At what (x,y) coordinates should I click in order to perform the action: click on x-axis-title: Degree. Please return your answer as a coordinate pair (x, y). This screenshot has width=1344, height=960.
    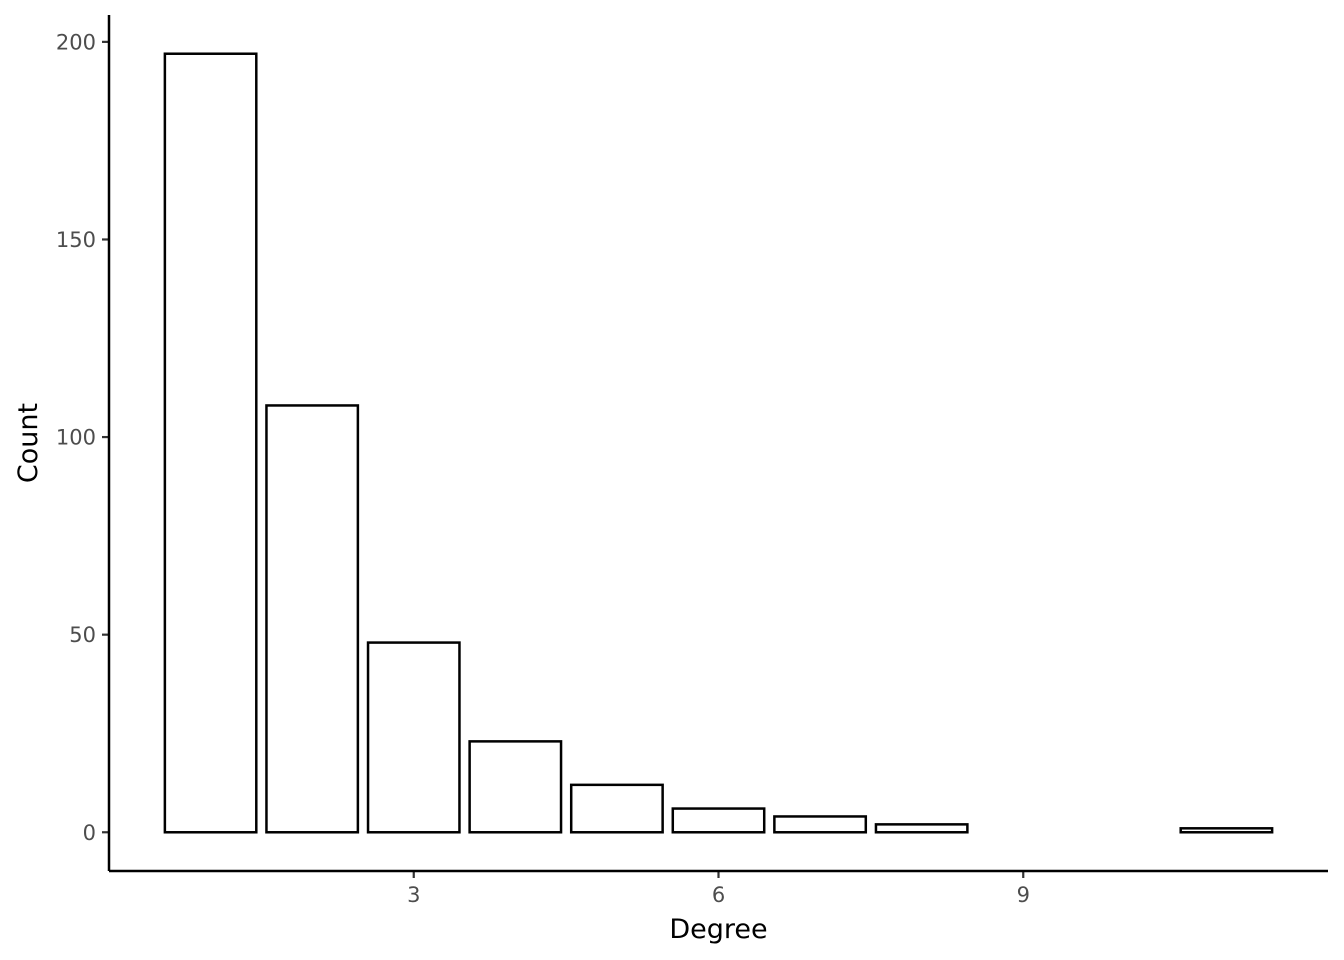
    Looking at the image, I should click on (718, 929).